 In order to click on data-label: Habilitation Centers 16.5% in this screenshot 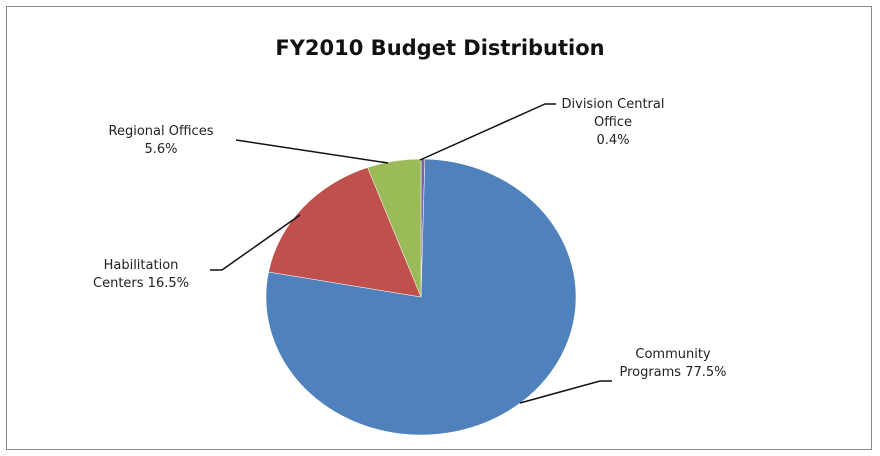, I will do `click(141, 275)`.